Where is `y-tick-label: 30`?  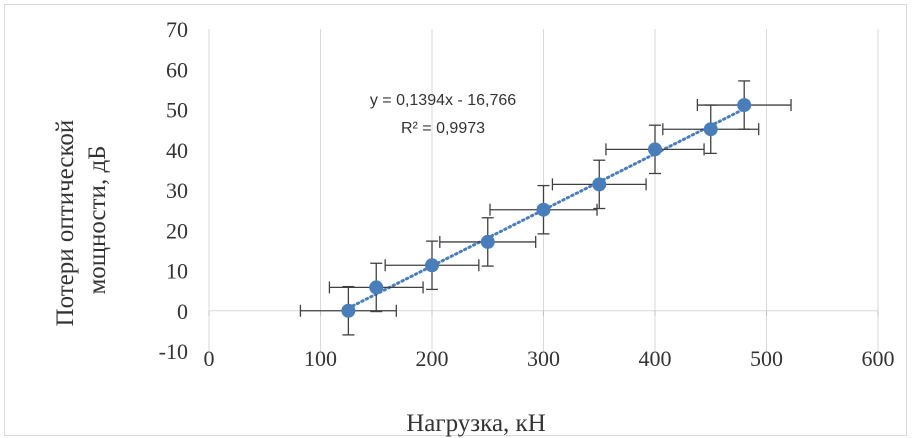 y-tick-label: 30 is located at coordinates (177, 190).